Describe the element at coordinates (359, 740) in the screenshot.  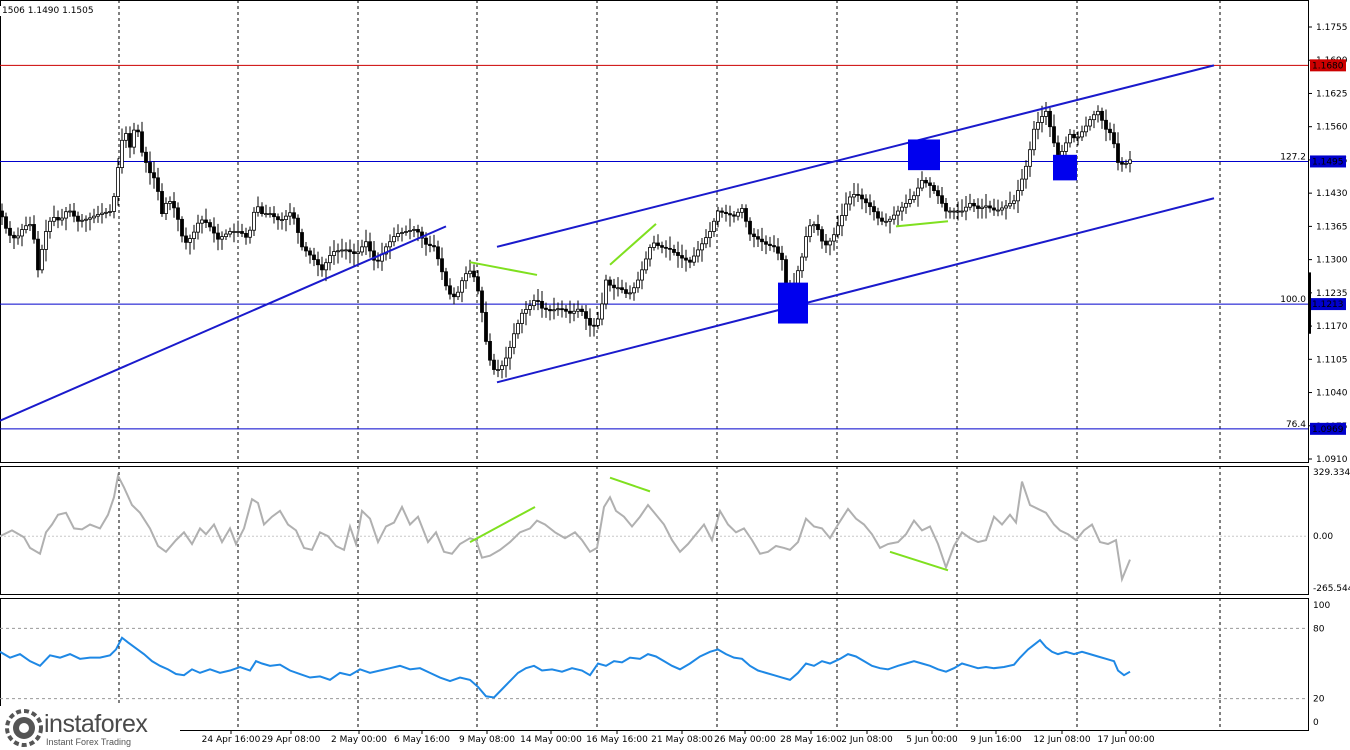
I see `time-tick-label: 2 May 00:00` at that location.